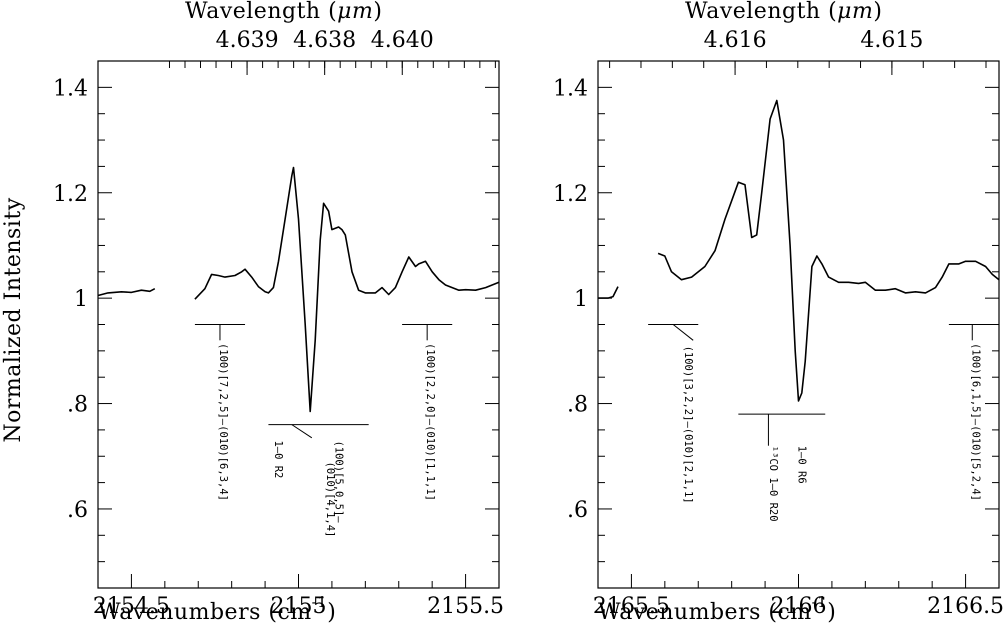  What do you see at coordinates (799, 606) in the screenshot?
I see `x-tick-label: 2166` at bounding box center [799, 606].